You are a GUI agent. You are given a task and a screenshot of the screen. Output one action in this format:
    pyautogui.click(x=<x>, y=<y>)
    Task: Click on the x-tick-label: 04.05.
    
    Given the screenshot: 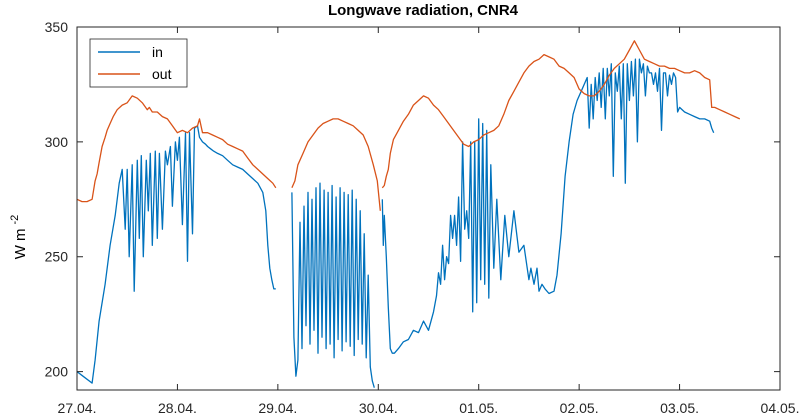 What is the action you would take?
    pyautogui.click(x=780, y=408)
    